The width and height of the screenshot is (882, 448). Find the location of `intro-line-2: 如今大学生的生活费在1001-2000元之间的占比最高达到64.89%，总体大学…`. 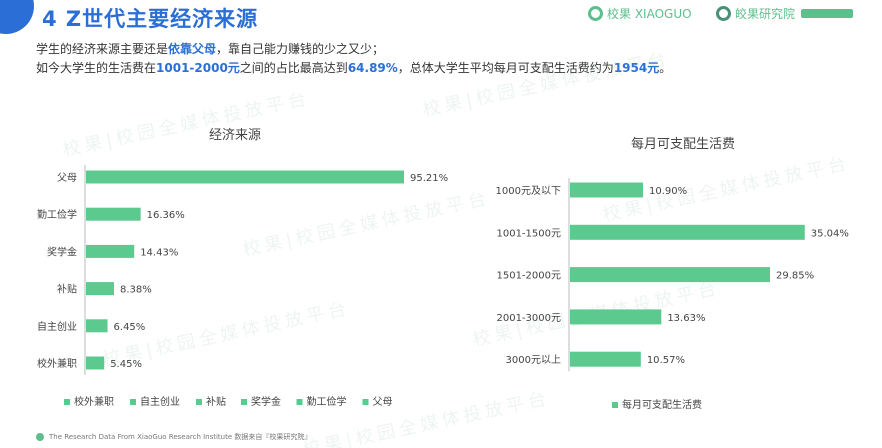

intro-line-2: 如今大学生的生活费在1001-2000元之间的占比最高达到64.89%，总体大学… is located at coordinates (353, 68).